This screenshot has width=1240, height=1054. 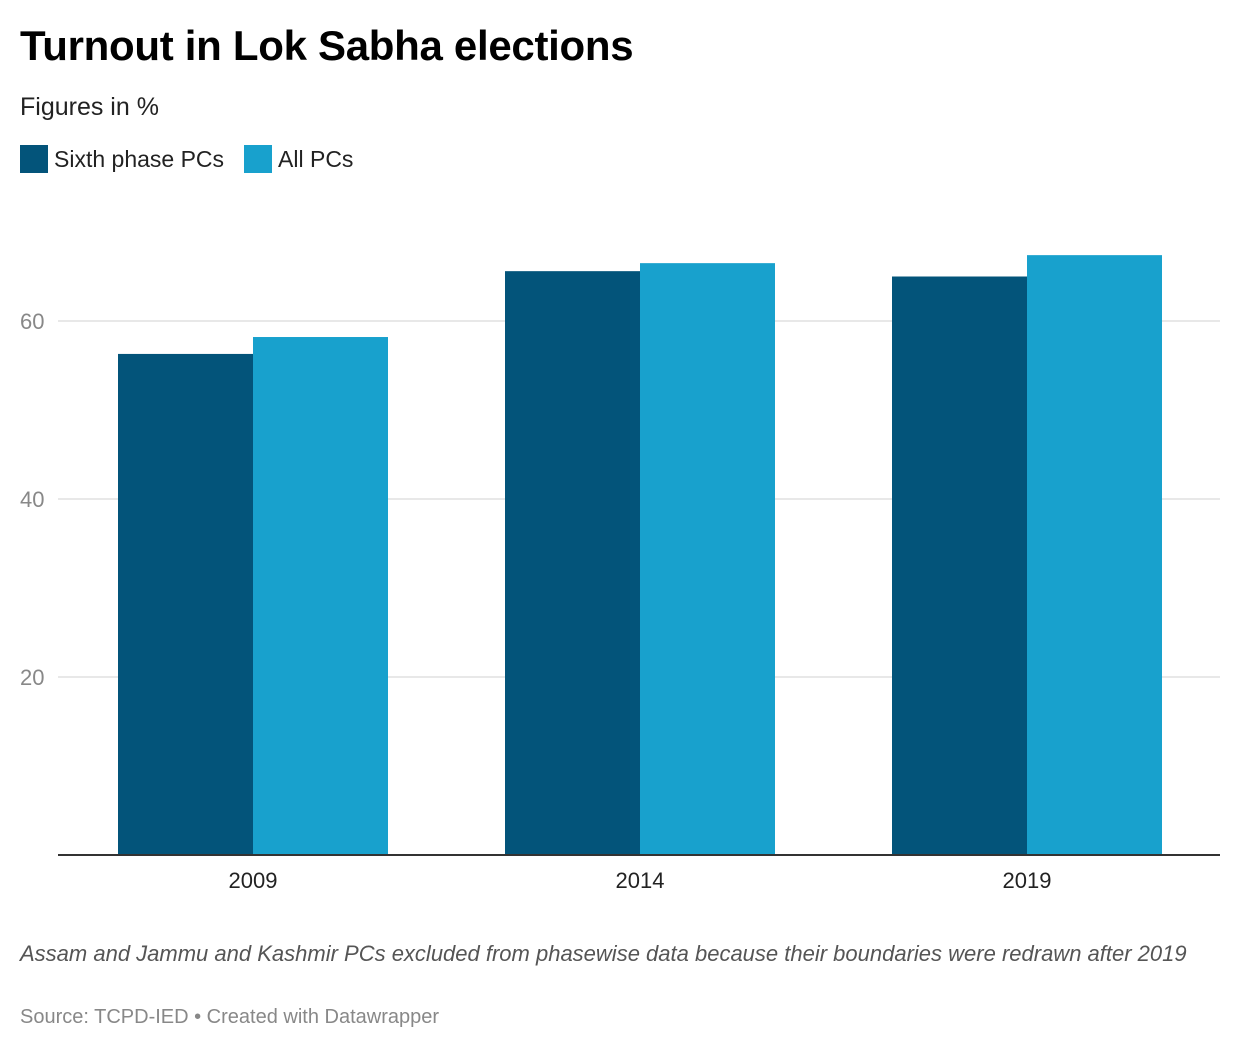 I want to click on bar-all-pcs-2014, so click(x=707, y=559).